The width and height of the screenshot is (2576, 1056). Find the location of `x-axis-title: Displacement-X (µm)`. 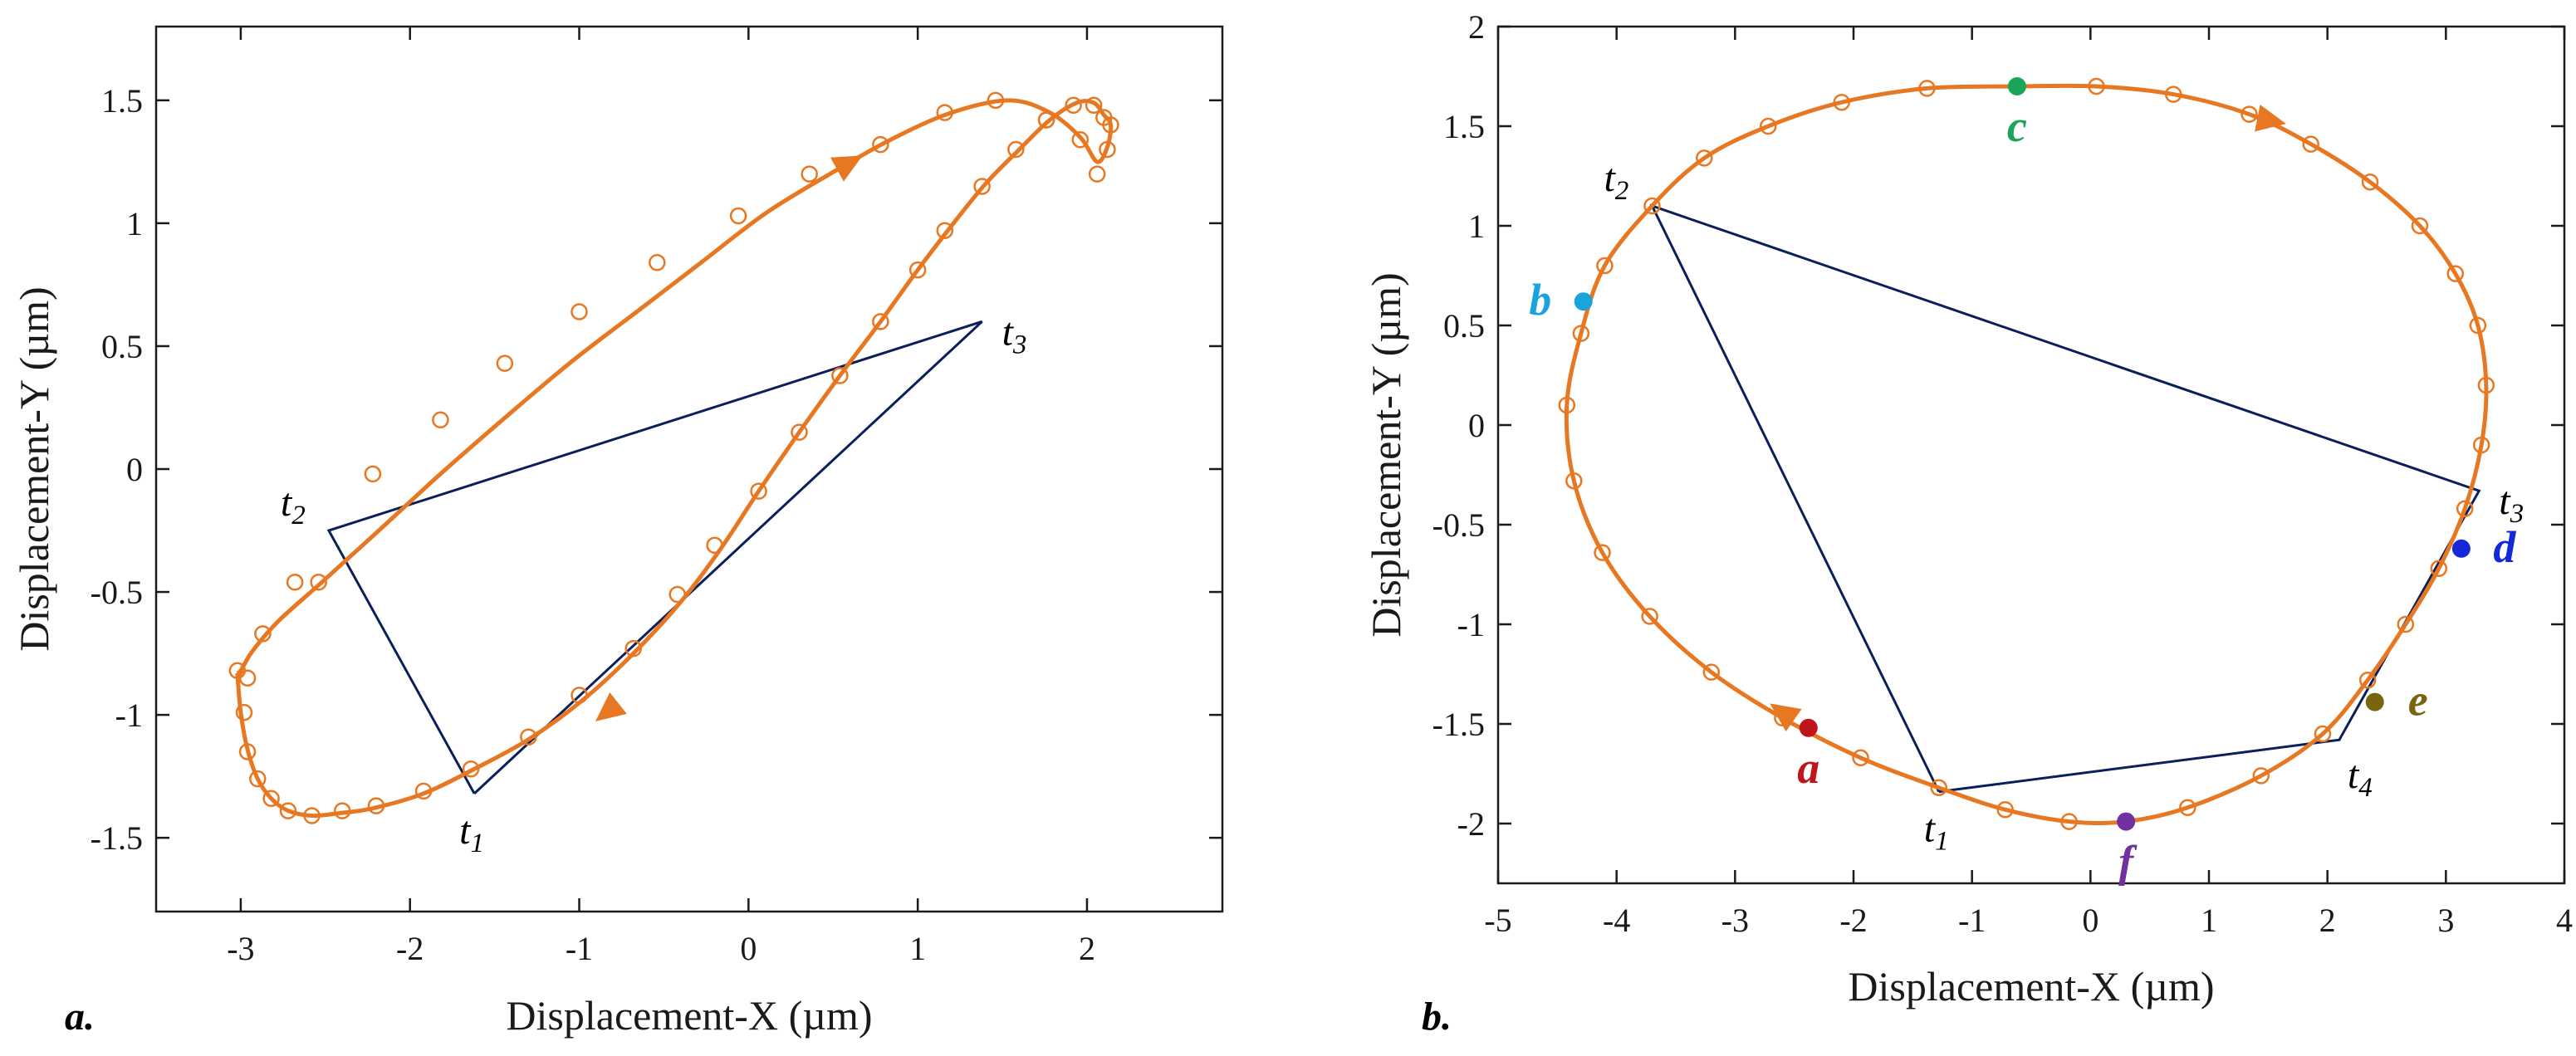

x-axis-title: Displacement-X (µm) is located at coordinates (2031, 987).